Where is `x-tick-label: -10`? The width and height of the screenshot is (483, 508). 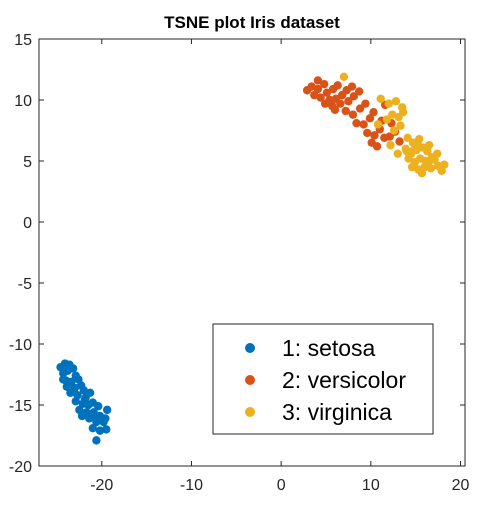 x-tick-label: -10 is located at coordinates (191, 485).